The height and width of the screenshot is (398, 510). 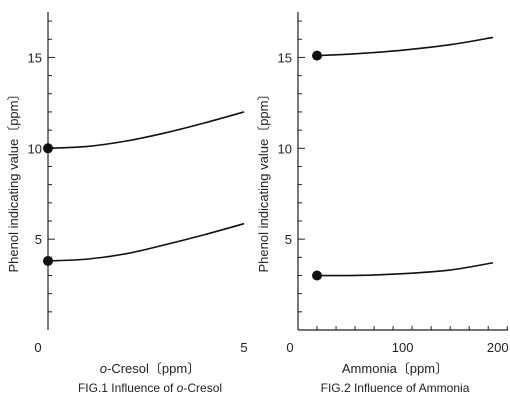 I want to click on caption-suffix: -Cresol, so click(x=202, y=388).